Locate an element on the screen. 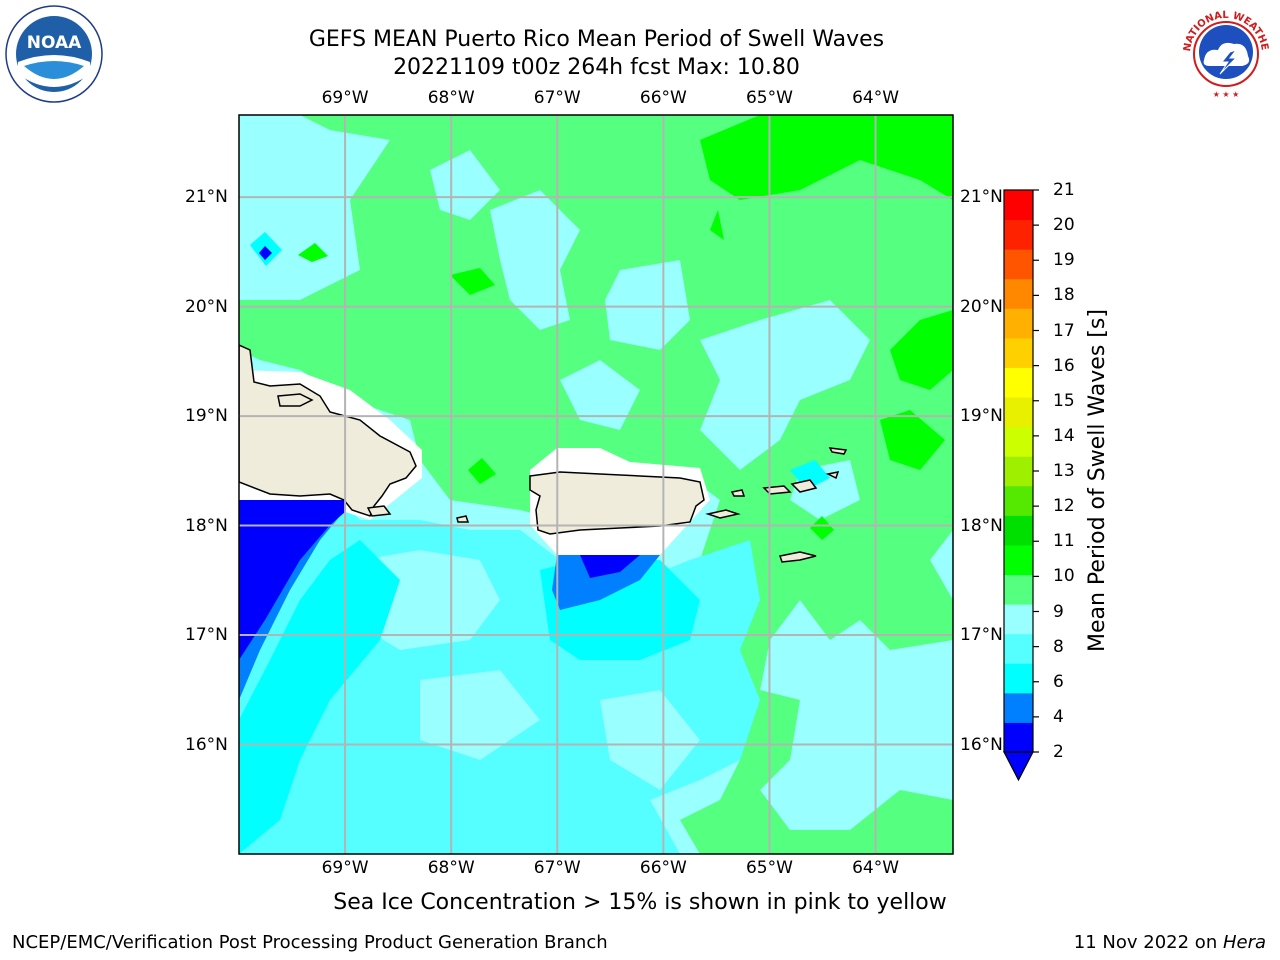 This screenshot has height=960, width=1280. latitude-label-right: 17°N is located at coordinates (981, 635).